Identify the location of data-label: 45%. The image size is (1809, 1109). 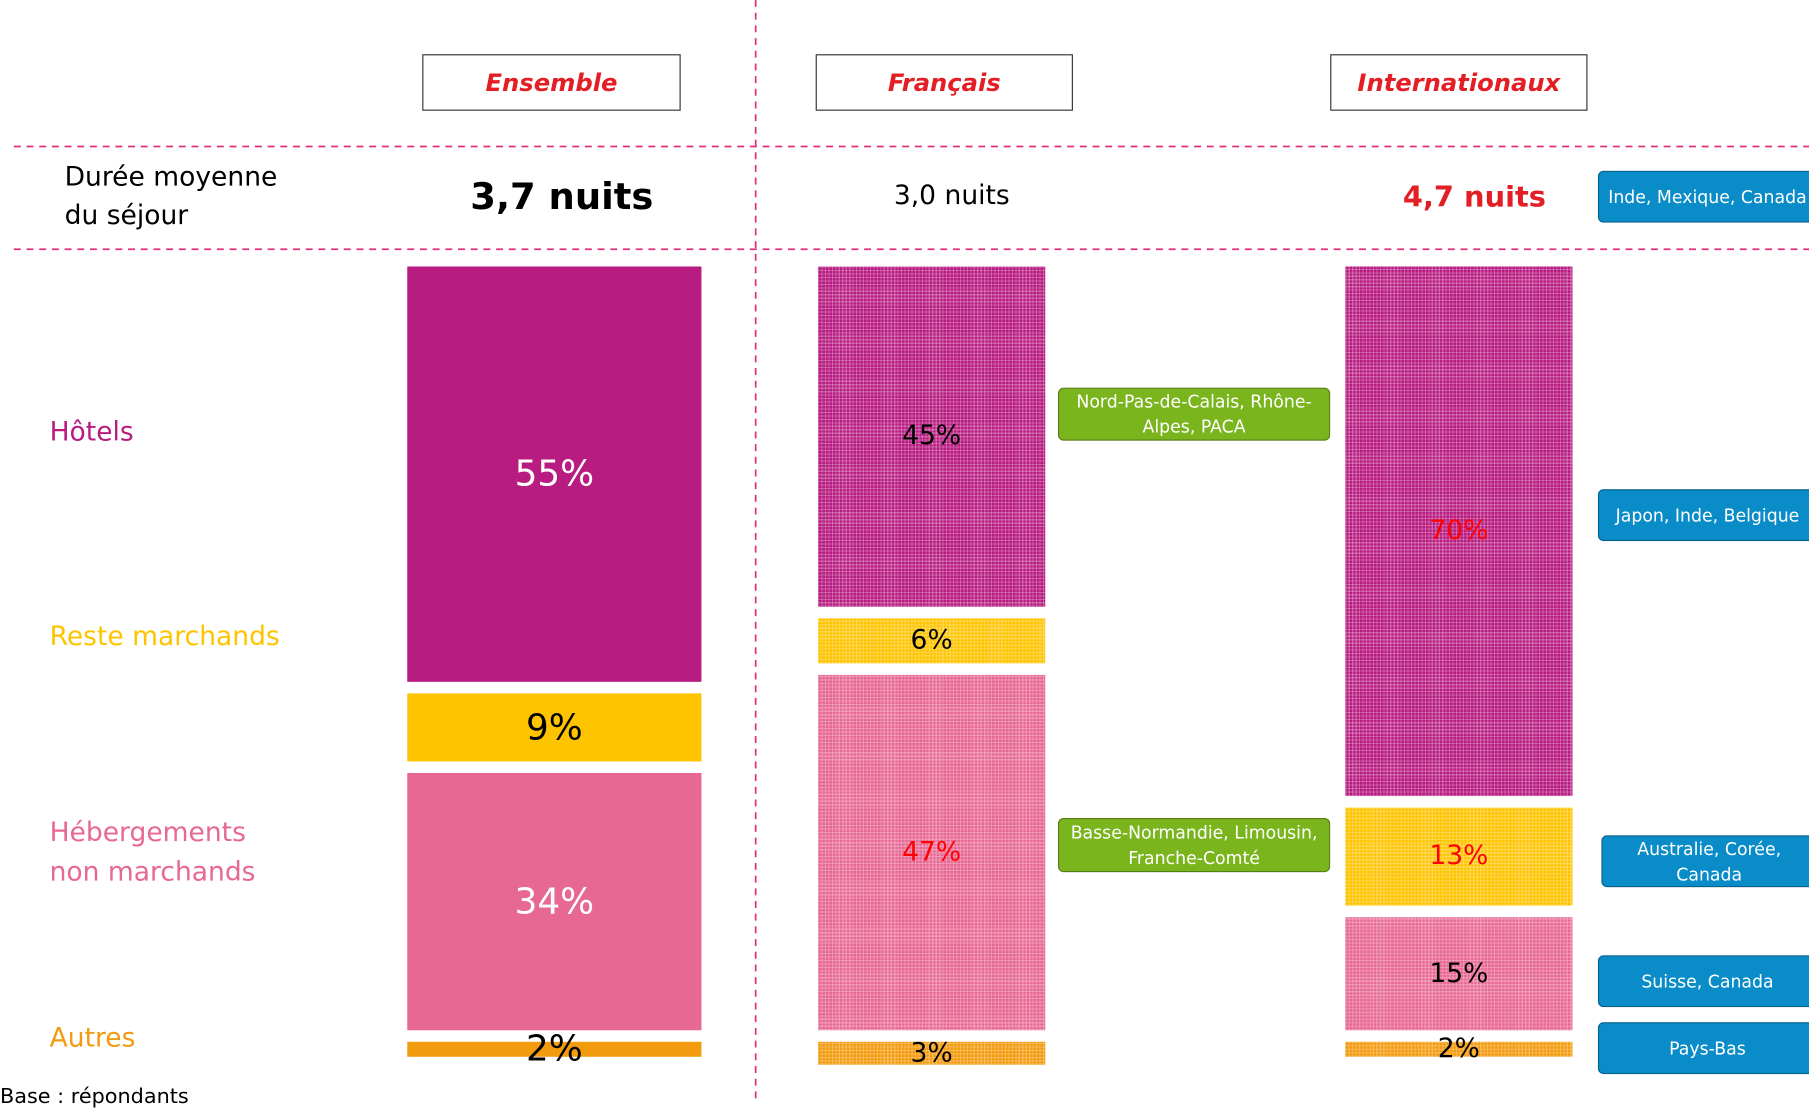
(932, 436).